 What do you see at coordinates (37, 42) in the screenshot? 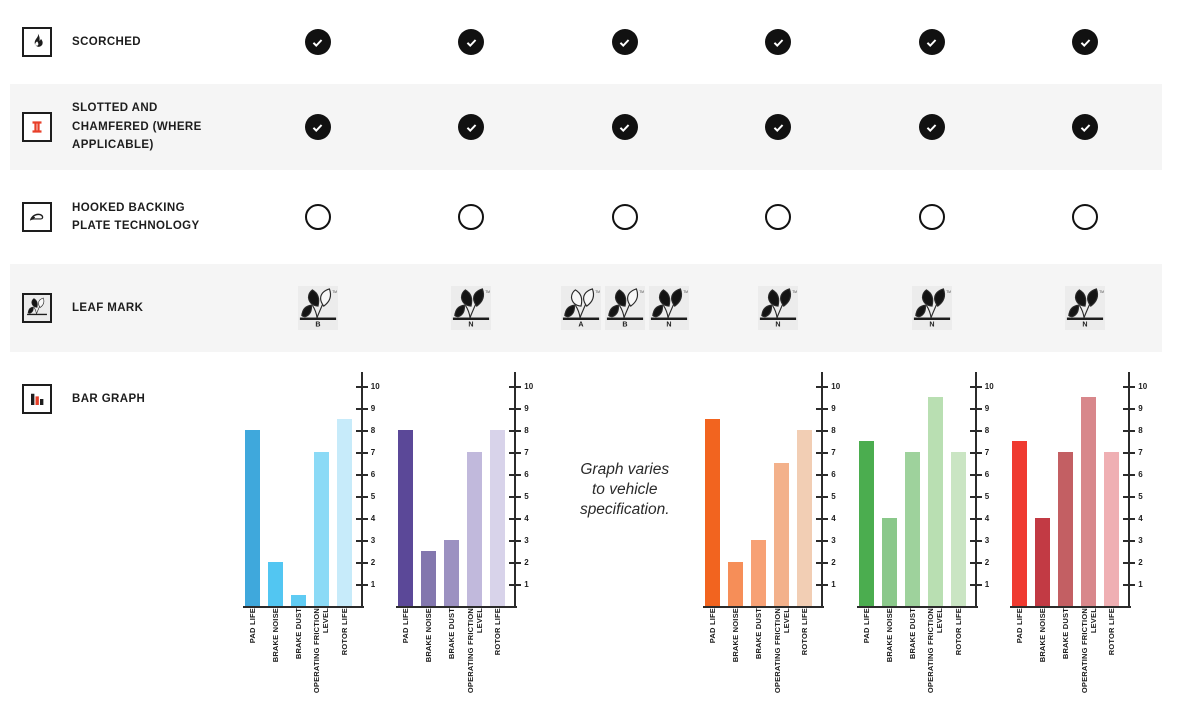
I see `flame-icon` at bounding box center [37, 42].